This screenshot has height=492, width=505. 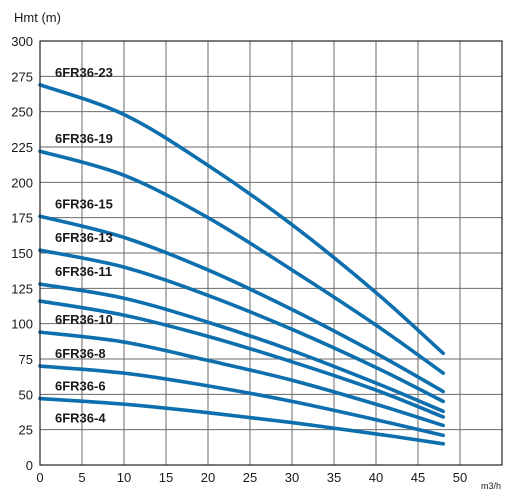 I want to click on x-axis-unit: m3/h, so click(x=491, y=486).